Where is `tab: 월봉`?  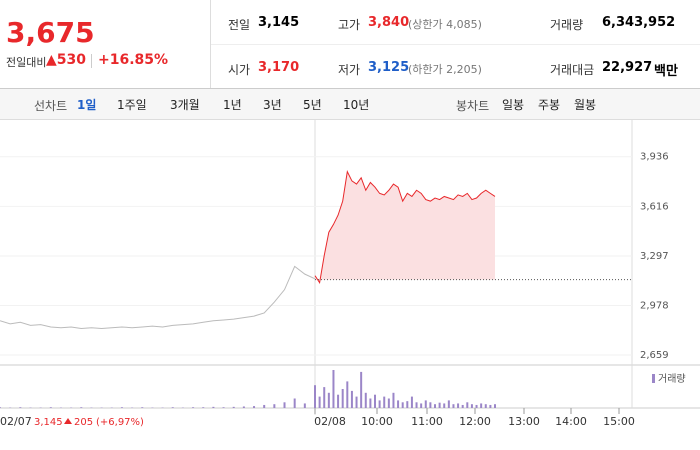 tab: 월봉 is located at coordinates (585, 105).